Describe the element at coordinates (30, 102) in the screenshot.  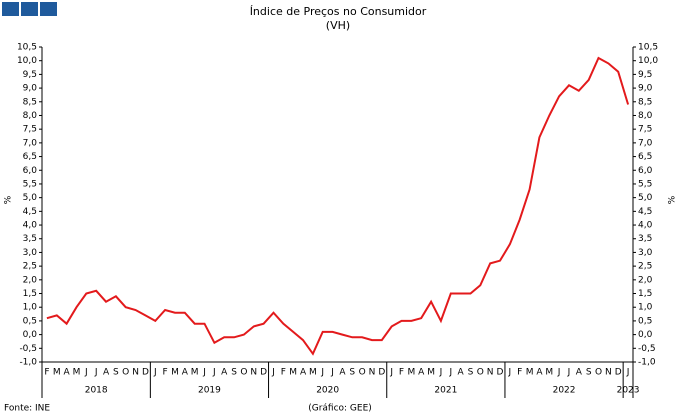
I see `y-tick-label: 8,5` at that location.